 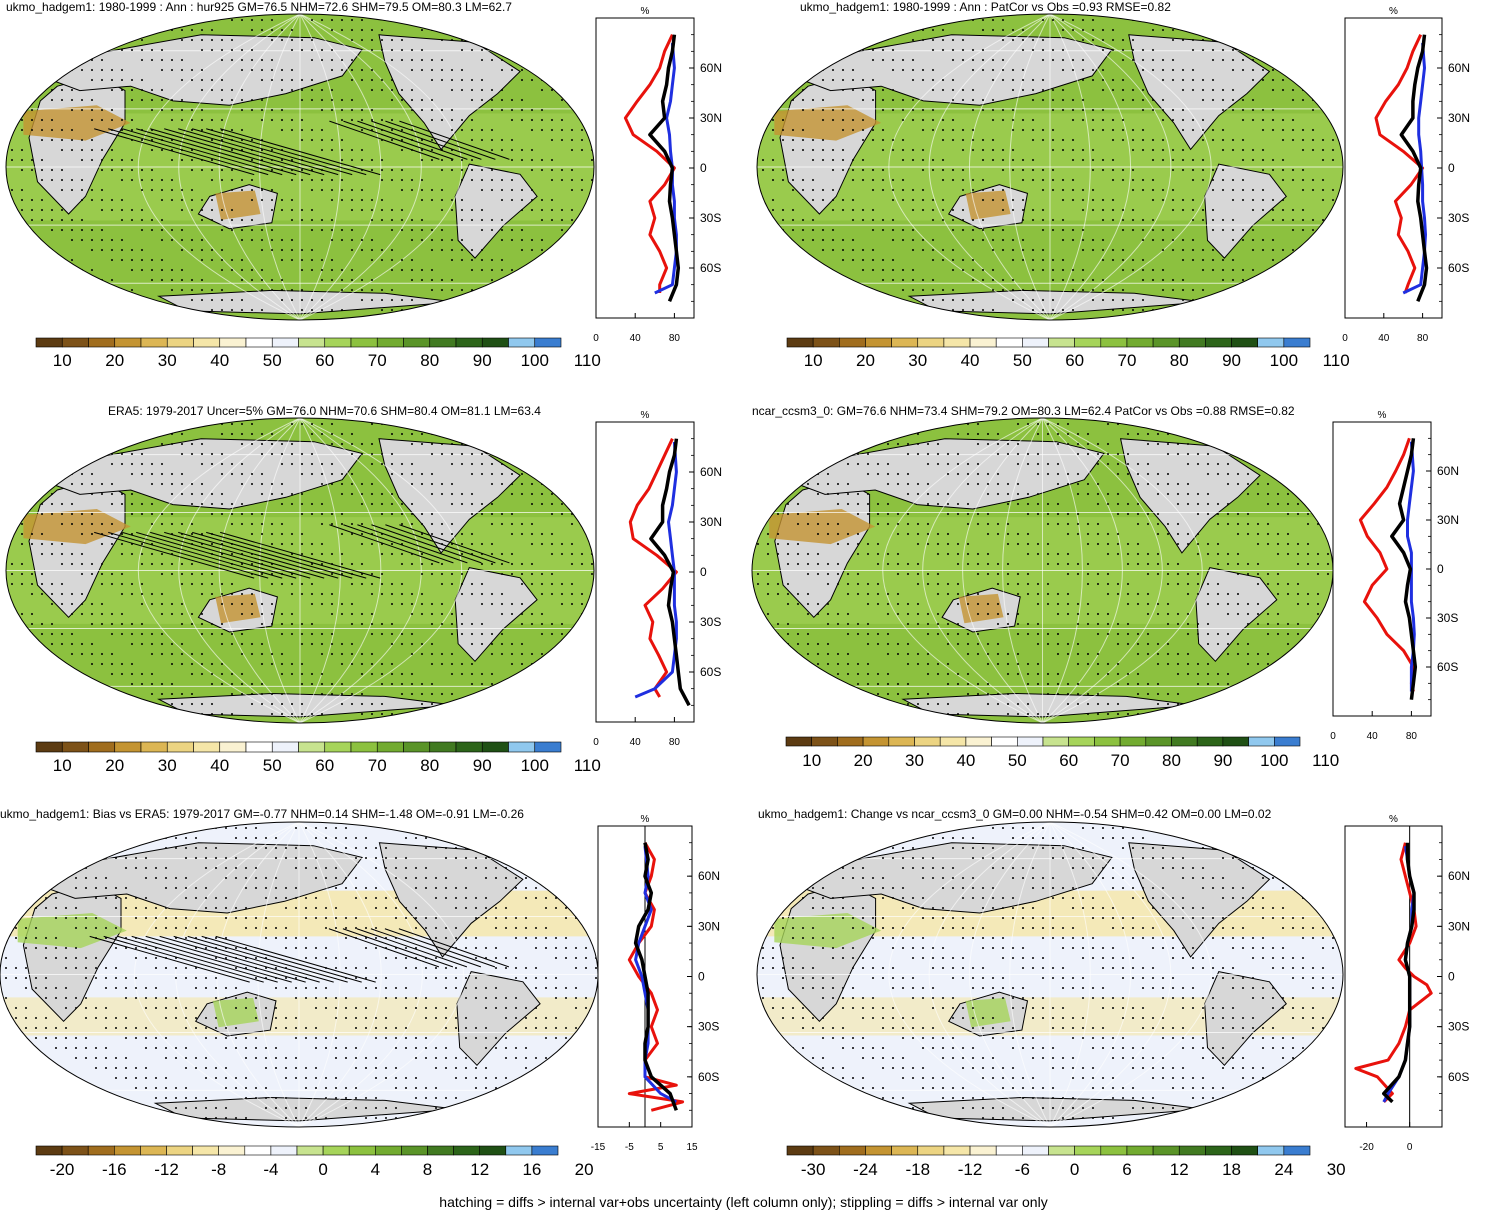 What do you see at coordinates (1126, 360) in the screenshot?
I see `colorbar-tick-label: 70` at bounding box center [1126, 360].